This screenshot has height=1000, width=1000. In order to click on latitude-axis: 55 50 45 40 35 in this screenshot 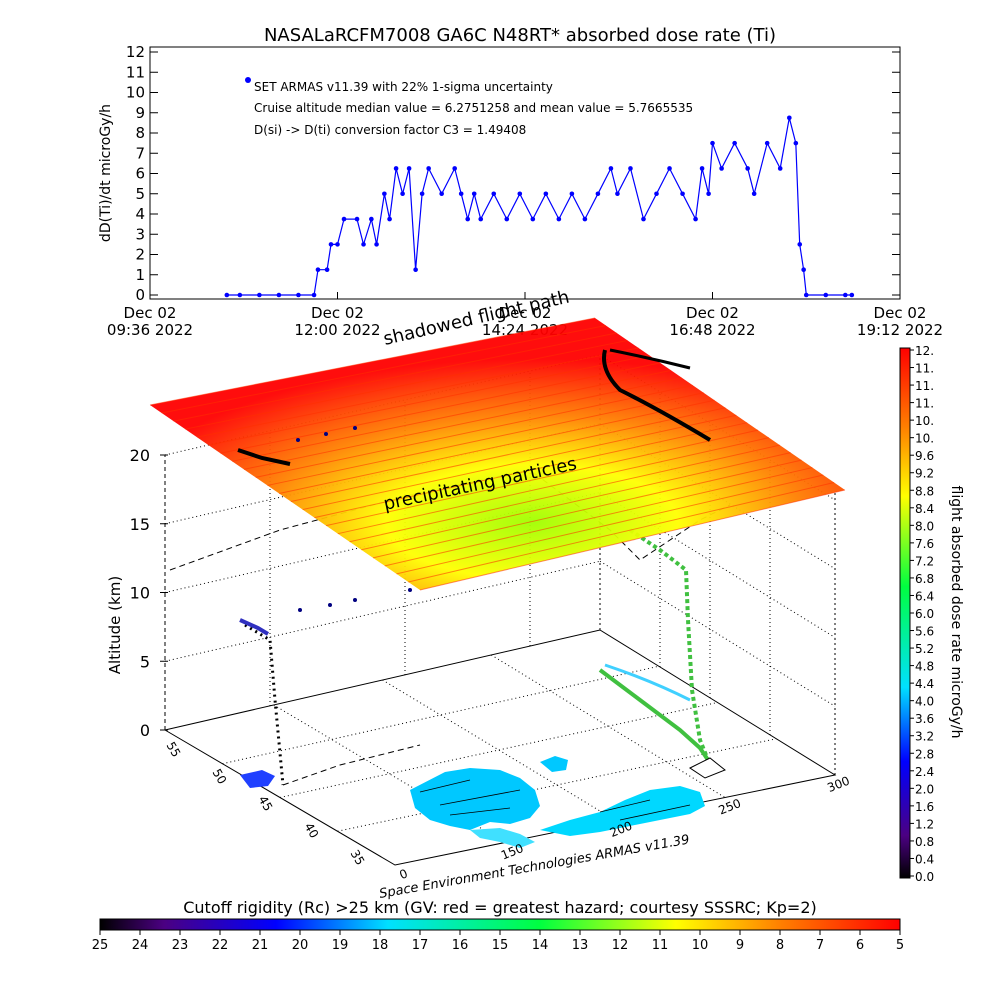, I will do `click(266, 803)`.